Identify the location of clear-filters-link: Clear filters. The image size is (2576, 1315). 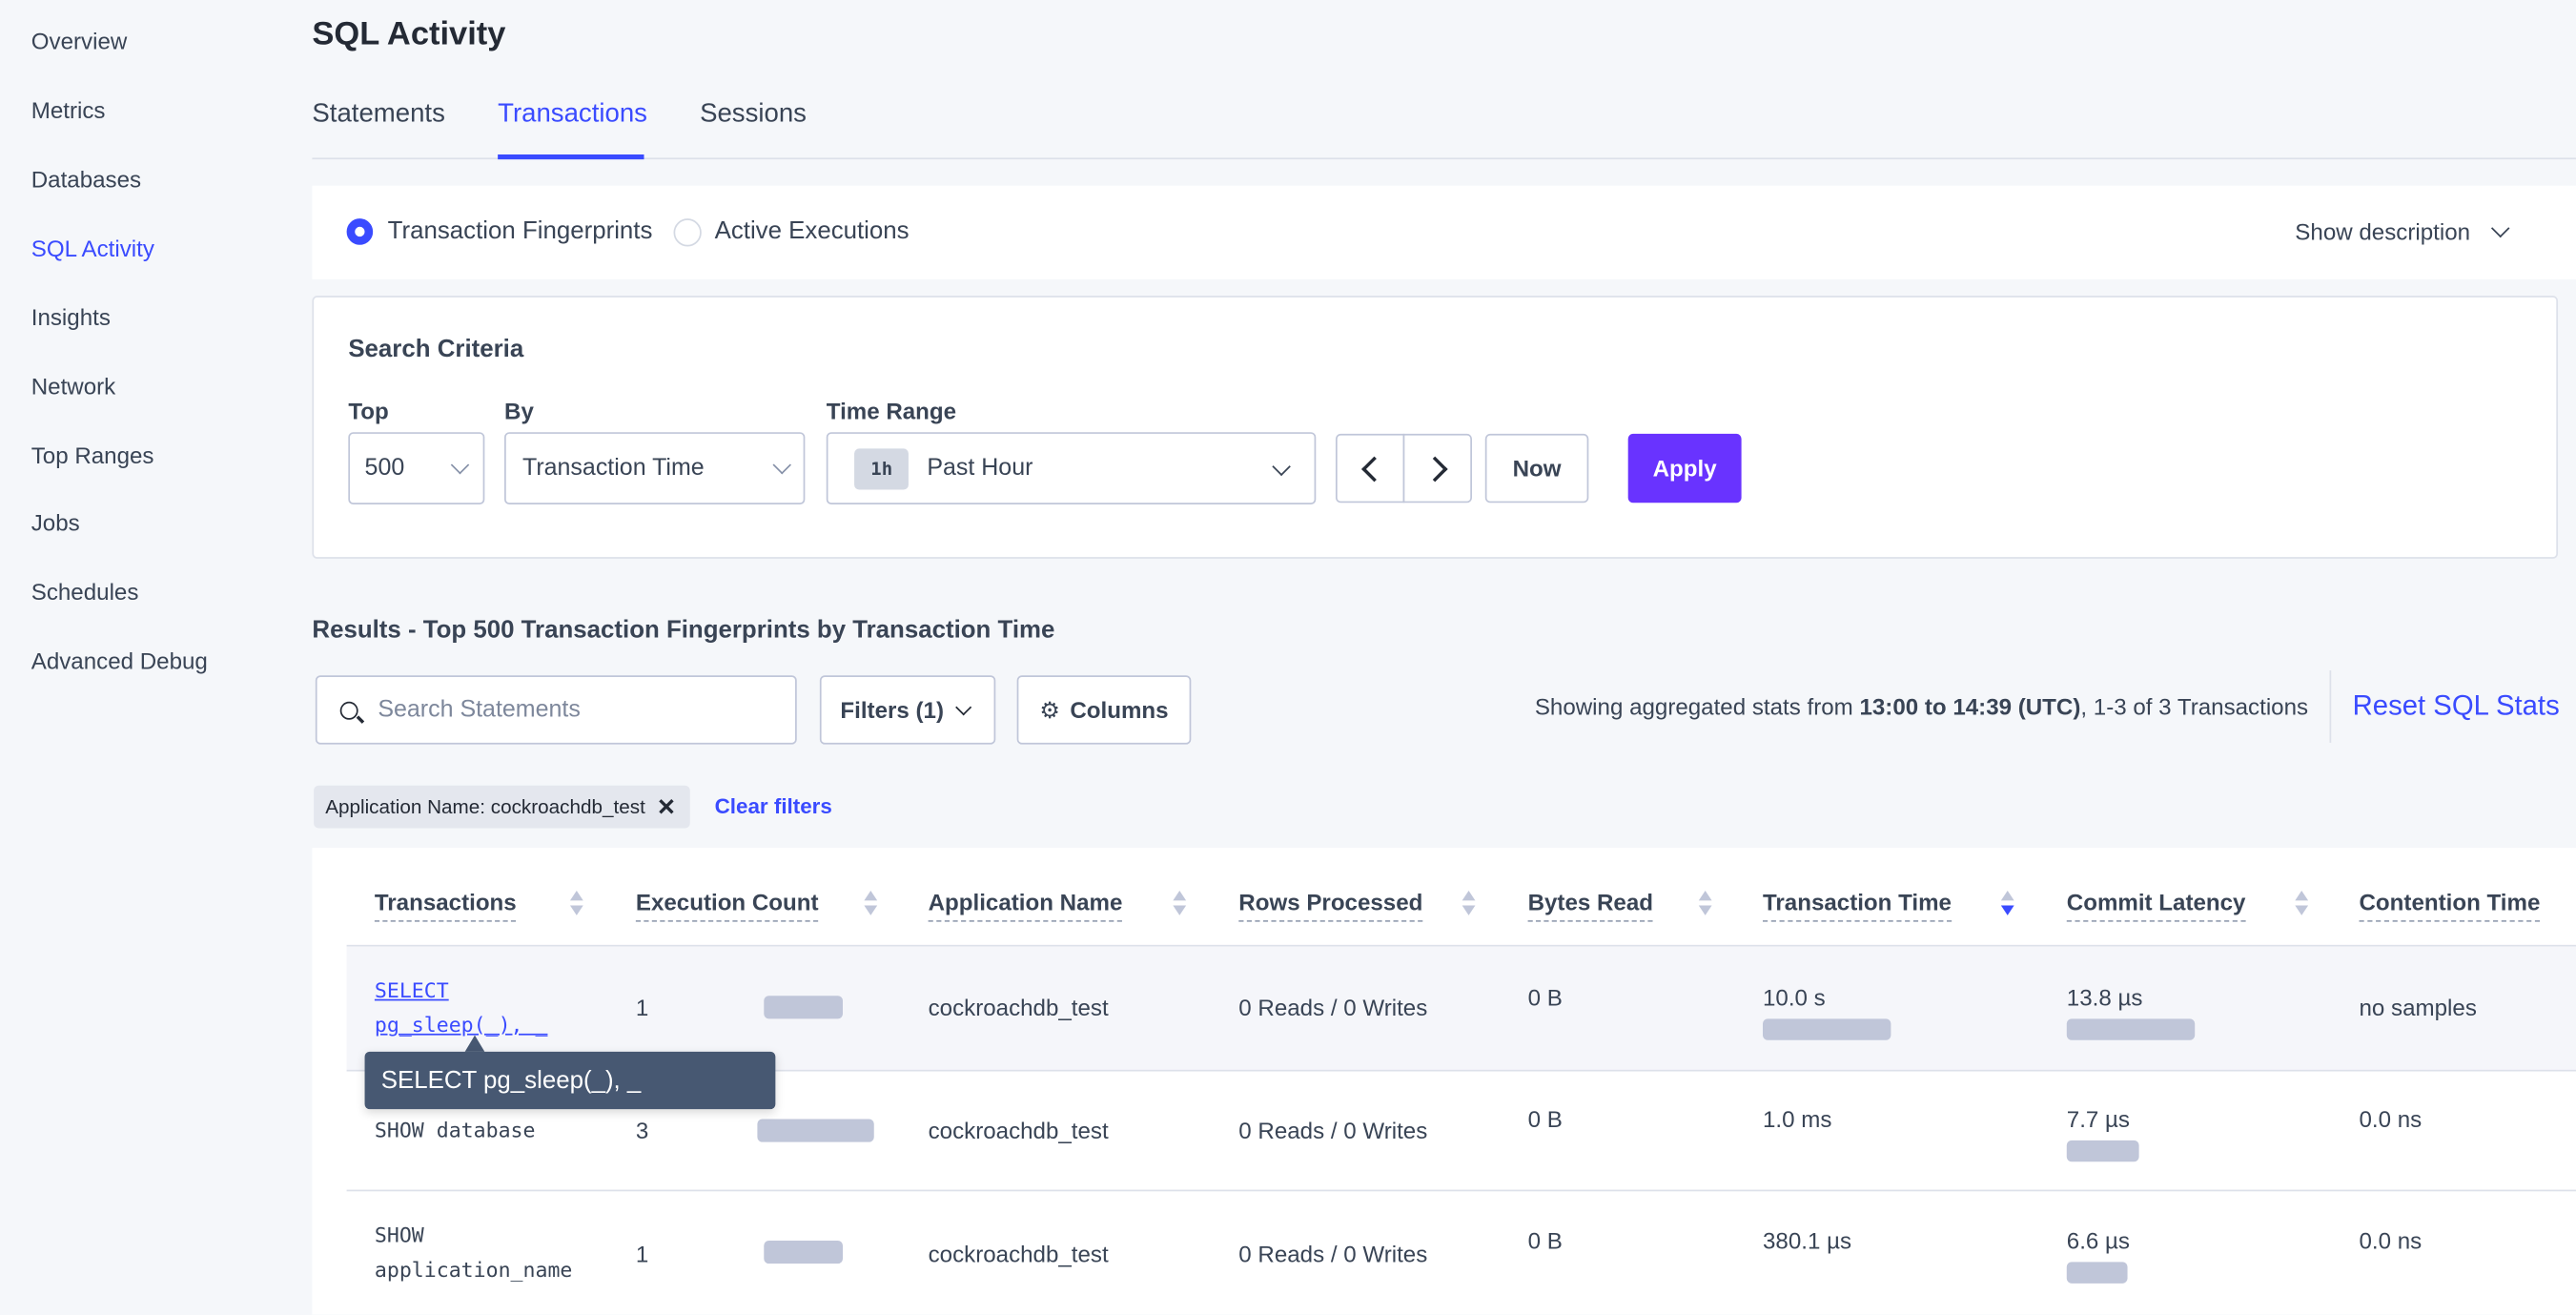
(773, 806).